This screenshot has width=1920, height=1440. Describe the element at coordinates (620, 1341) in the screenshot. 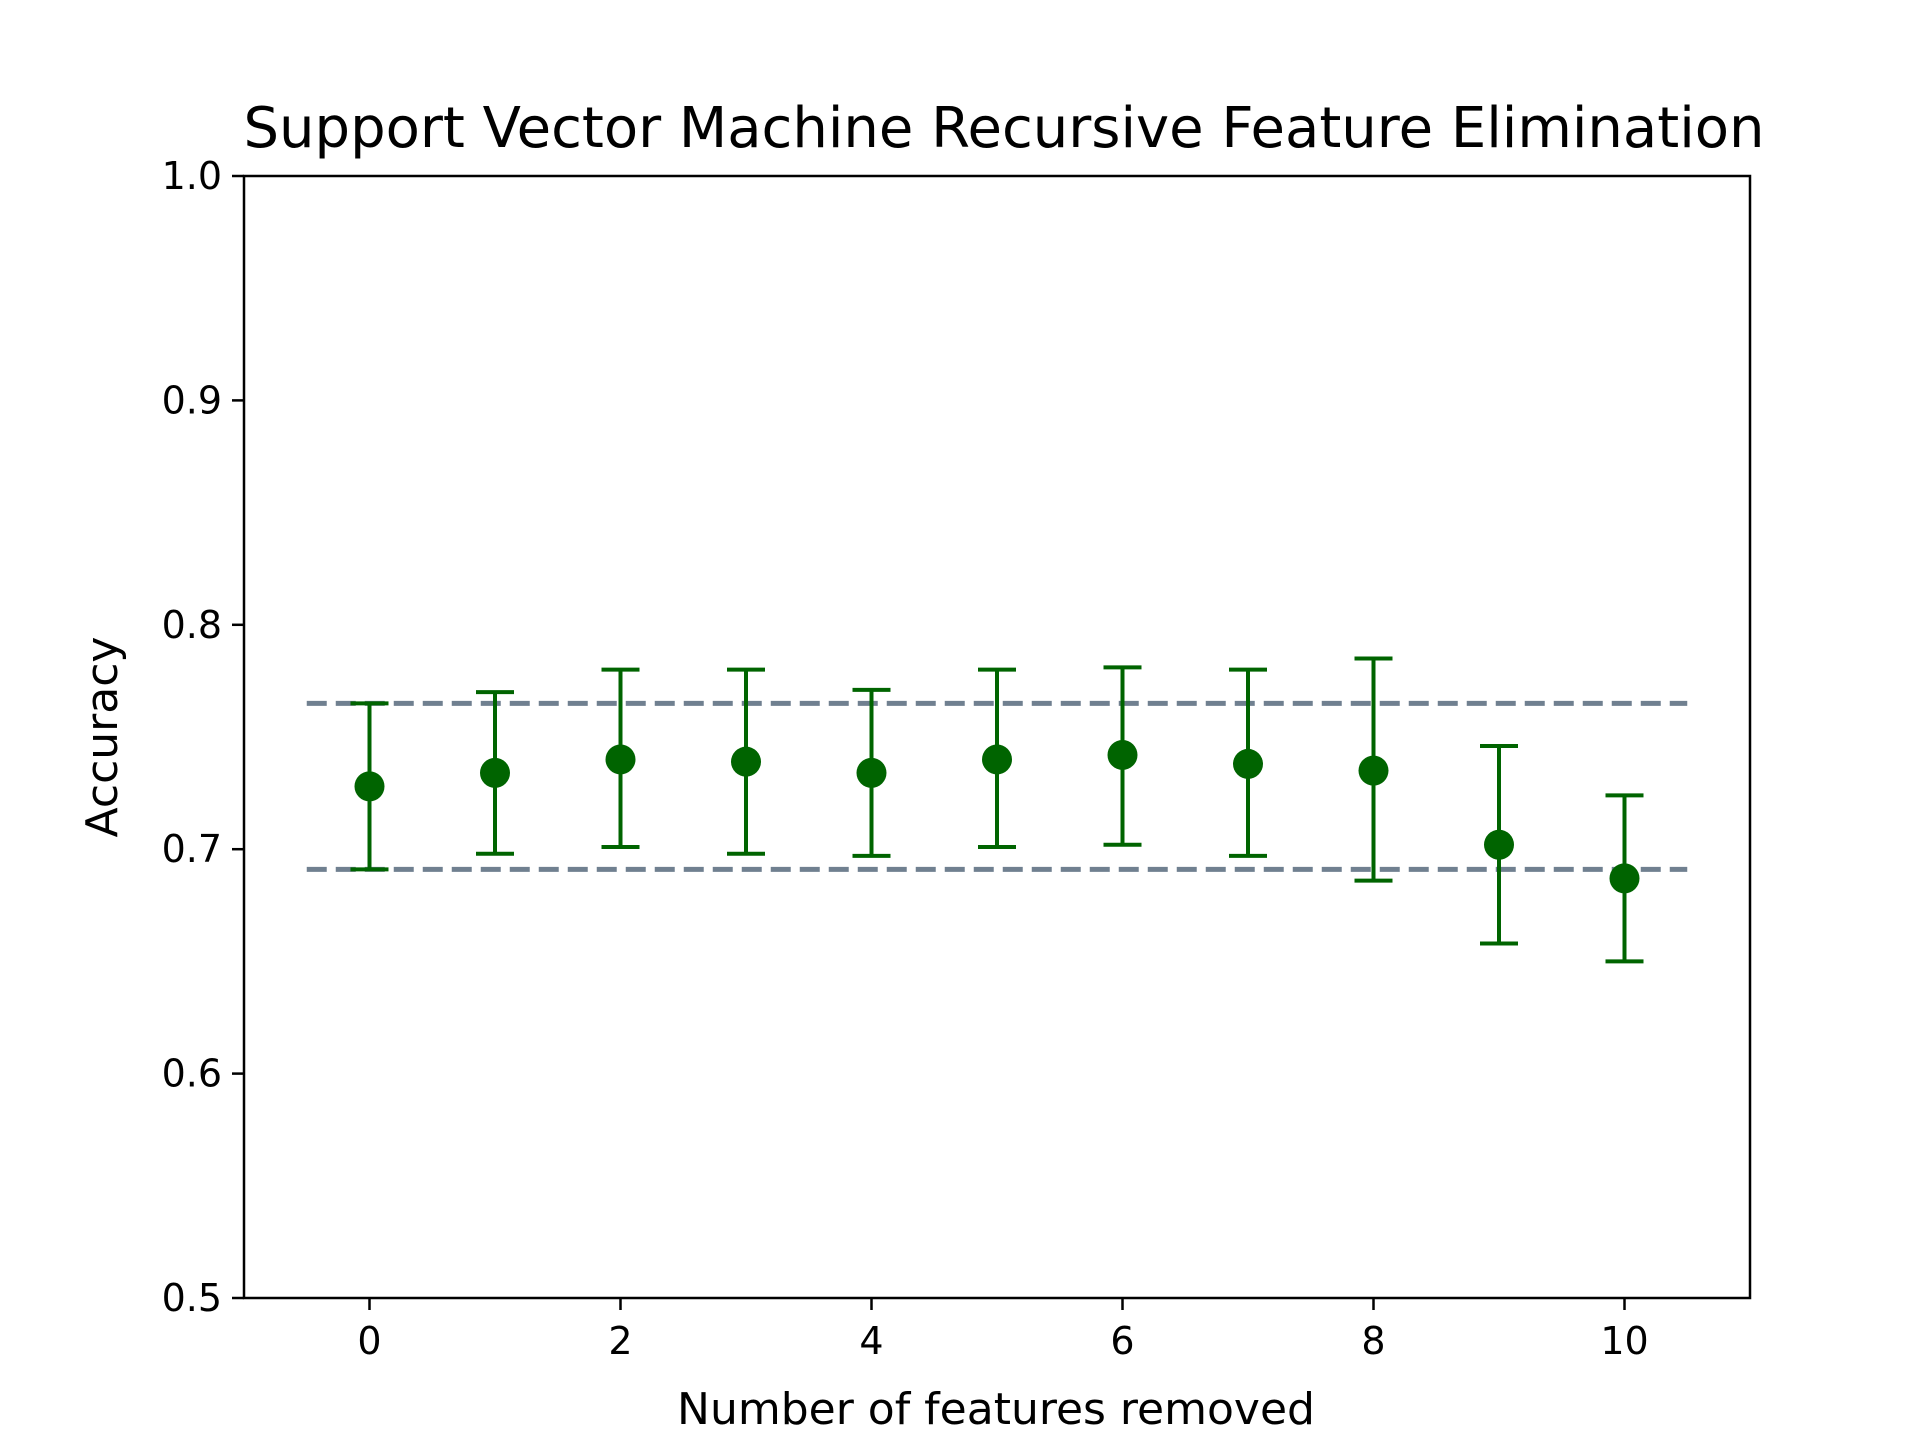

I see `x-tick-label: 2` at that location.